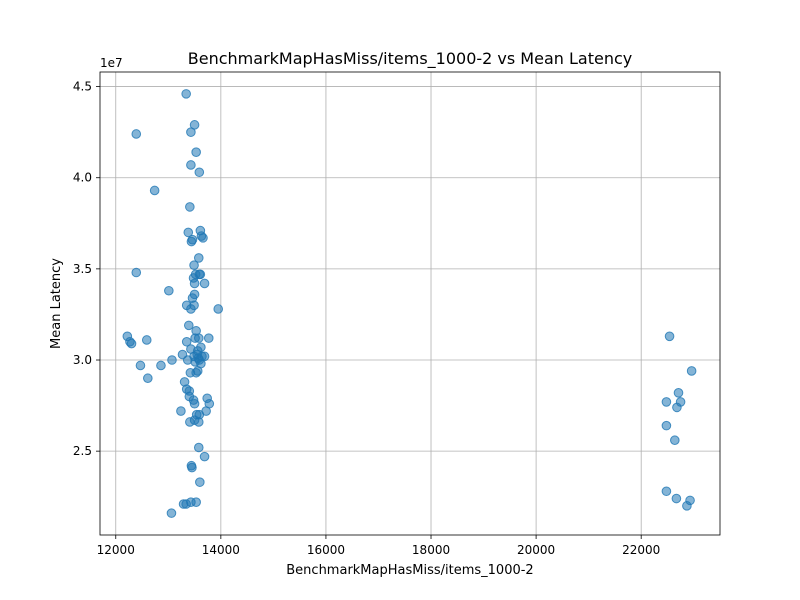 The height and width of the screenshot is (600, 800). Describe the element at coordinates (56, 303) in the screenshot. I see `y-axis-label: Mean Latency` at that location.